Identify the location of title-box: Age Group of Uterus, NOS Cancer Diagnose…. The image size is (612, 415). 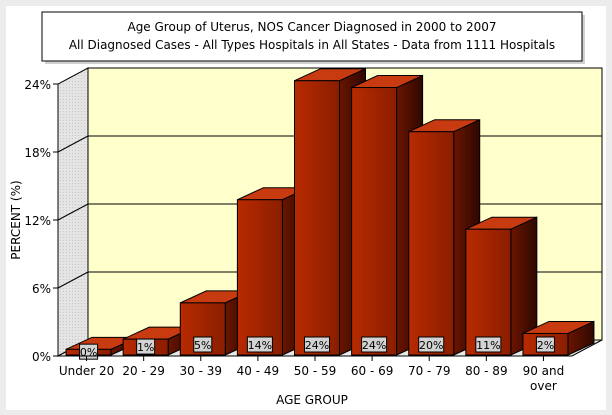
(313, 37).